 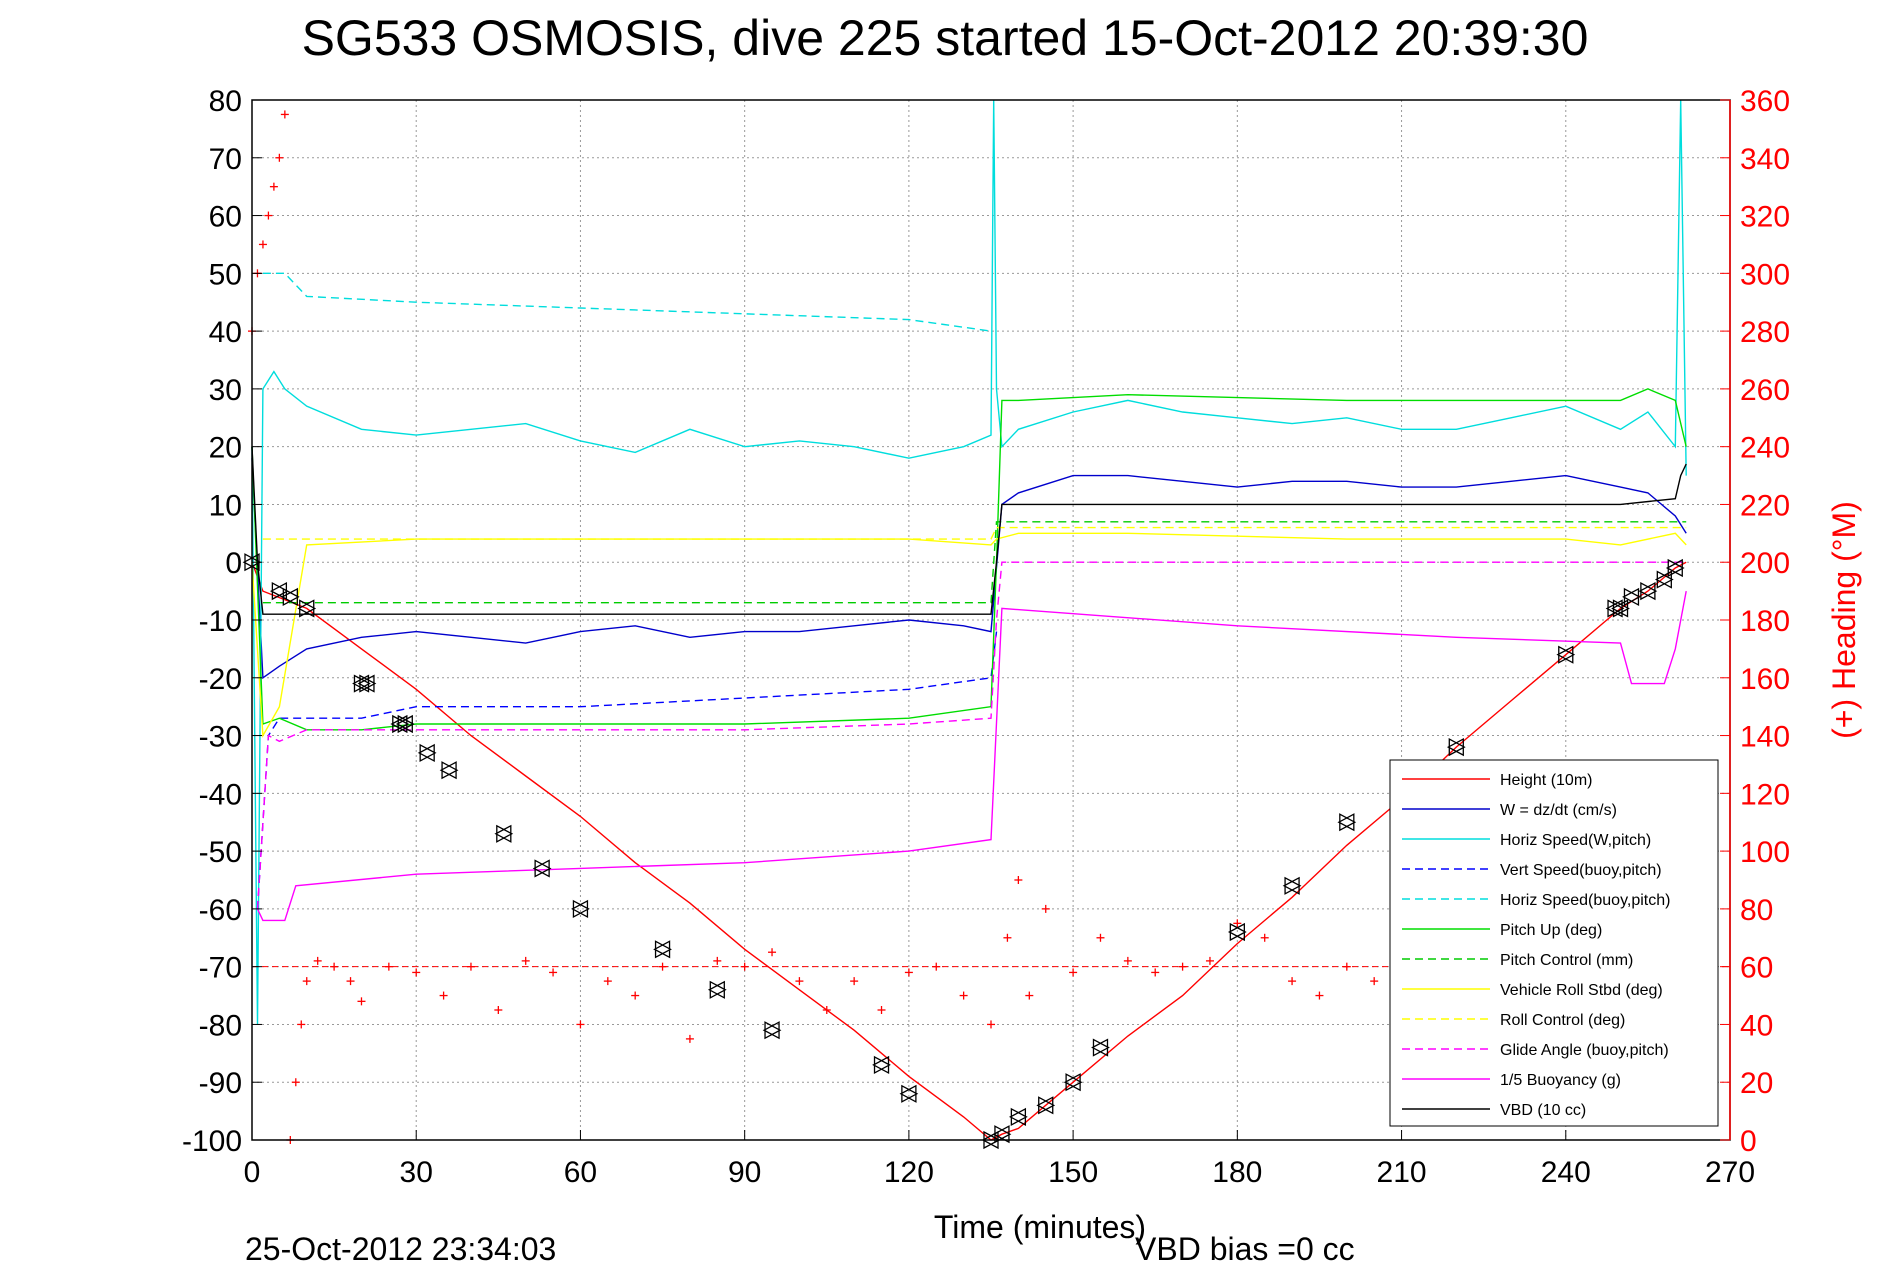 I want to click on y-tick-label: 50, so click(x=225, y=274).